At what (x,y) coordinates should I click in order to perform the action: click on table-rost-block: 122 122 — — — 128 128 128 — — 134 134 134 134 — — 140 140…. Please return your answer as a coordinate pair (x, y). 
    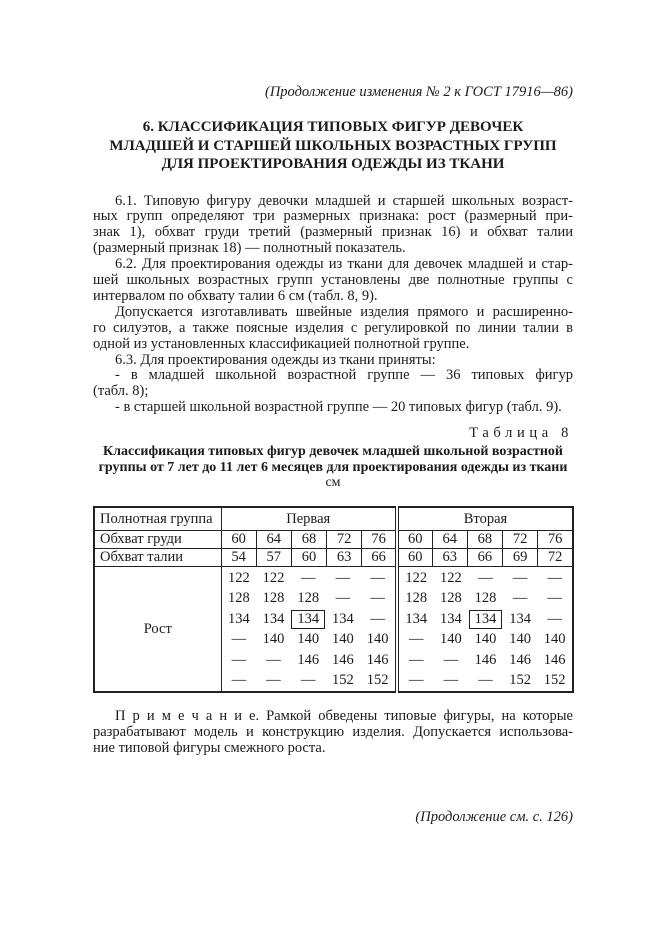
    Looking at the image, I should click on (309, 629).